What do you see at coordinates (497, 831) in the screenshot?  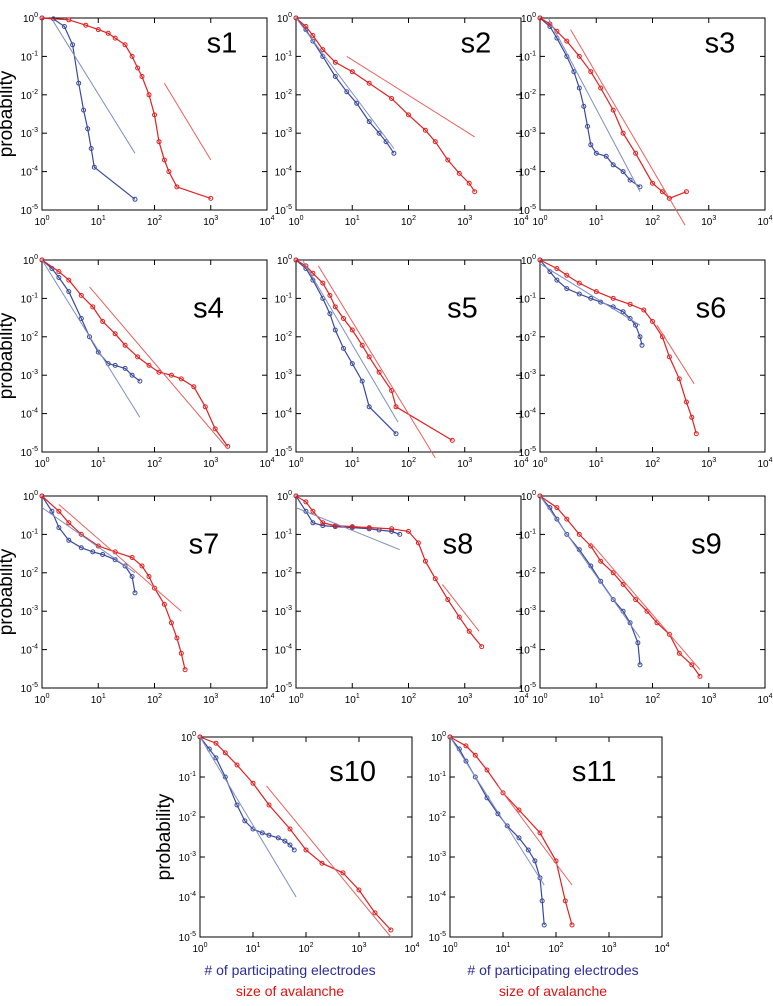 I see `series-line-electrodes-s11` at bounding box center [497, 831].